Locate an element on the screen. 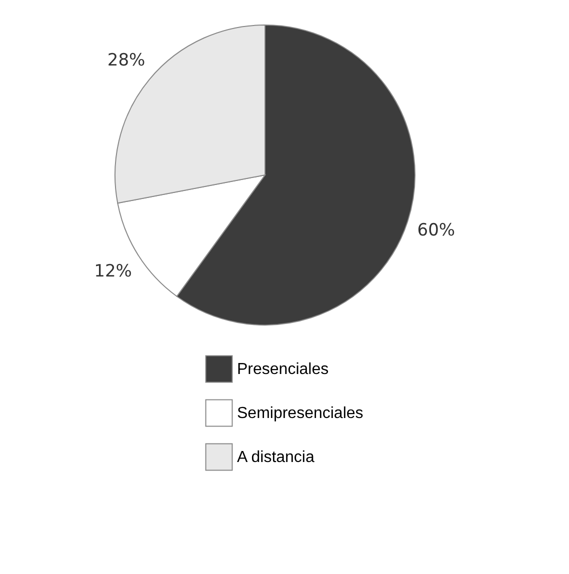 The width and height of the screenshot is (569, 574). legend-label: Semipresenciales is located at coordinates (300, 413).